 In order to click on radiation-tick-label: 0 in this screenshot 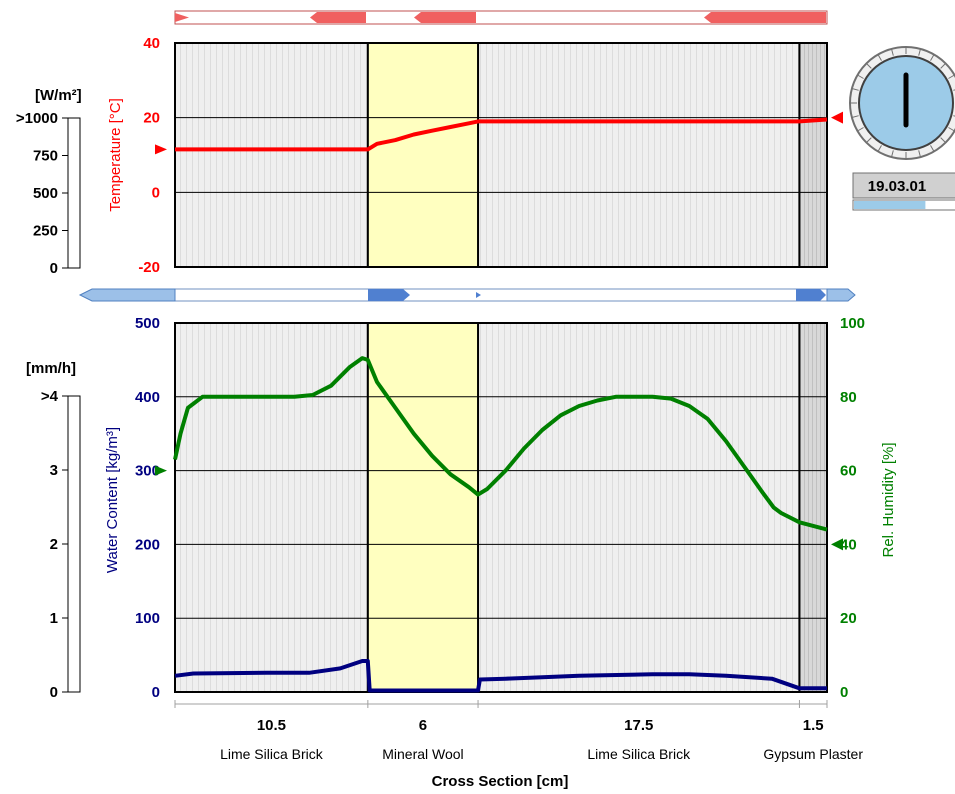, I will do `click(54, 268)`.